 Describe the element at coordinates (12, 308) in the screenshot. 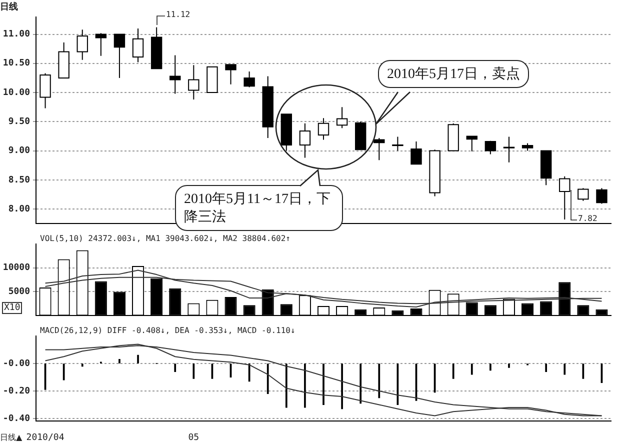

I see `text: X10` at that location.